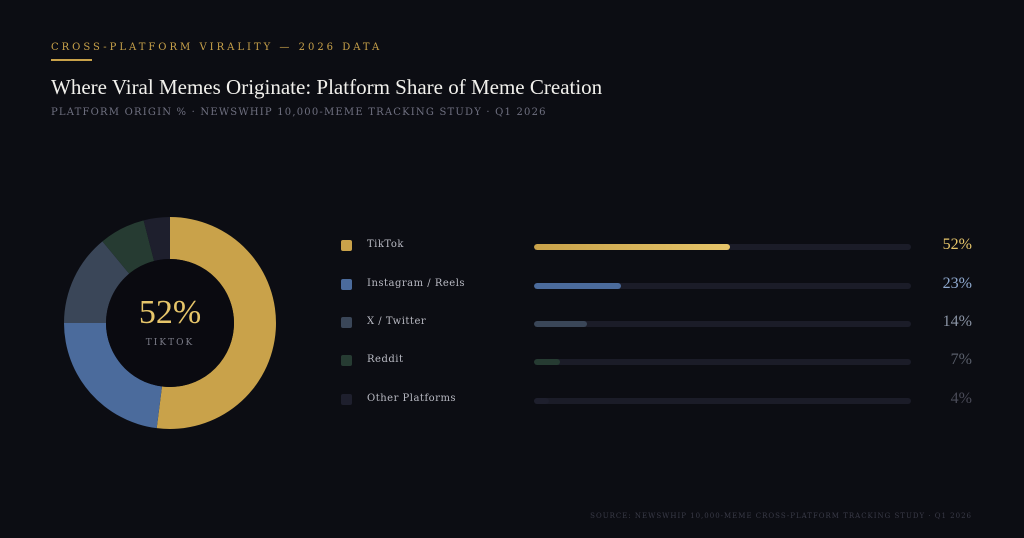  I want to click on bar-track-x-twitter, so click(722, 324).